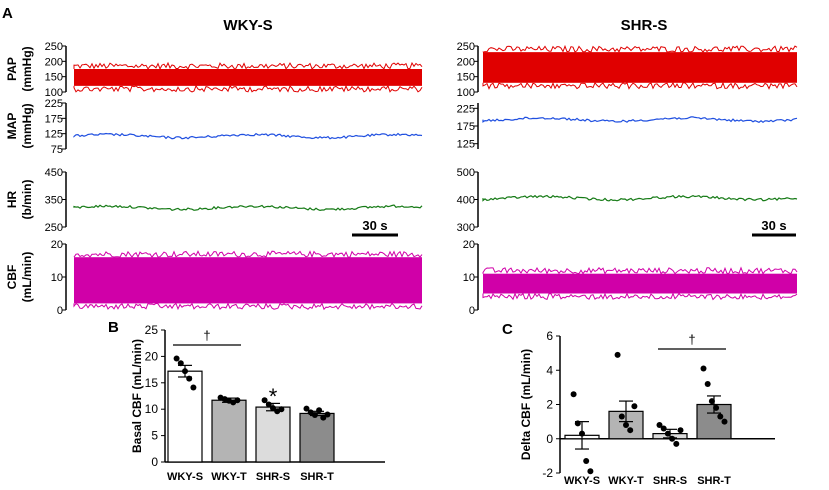 This screenshot has height=490, width=829. What do you see at coordinates (54, 78) in the screenshot?
I see `wky-pap-tick-label: 150` at bounding box center [54, 78].